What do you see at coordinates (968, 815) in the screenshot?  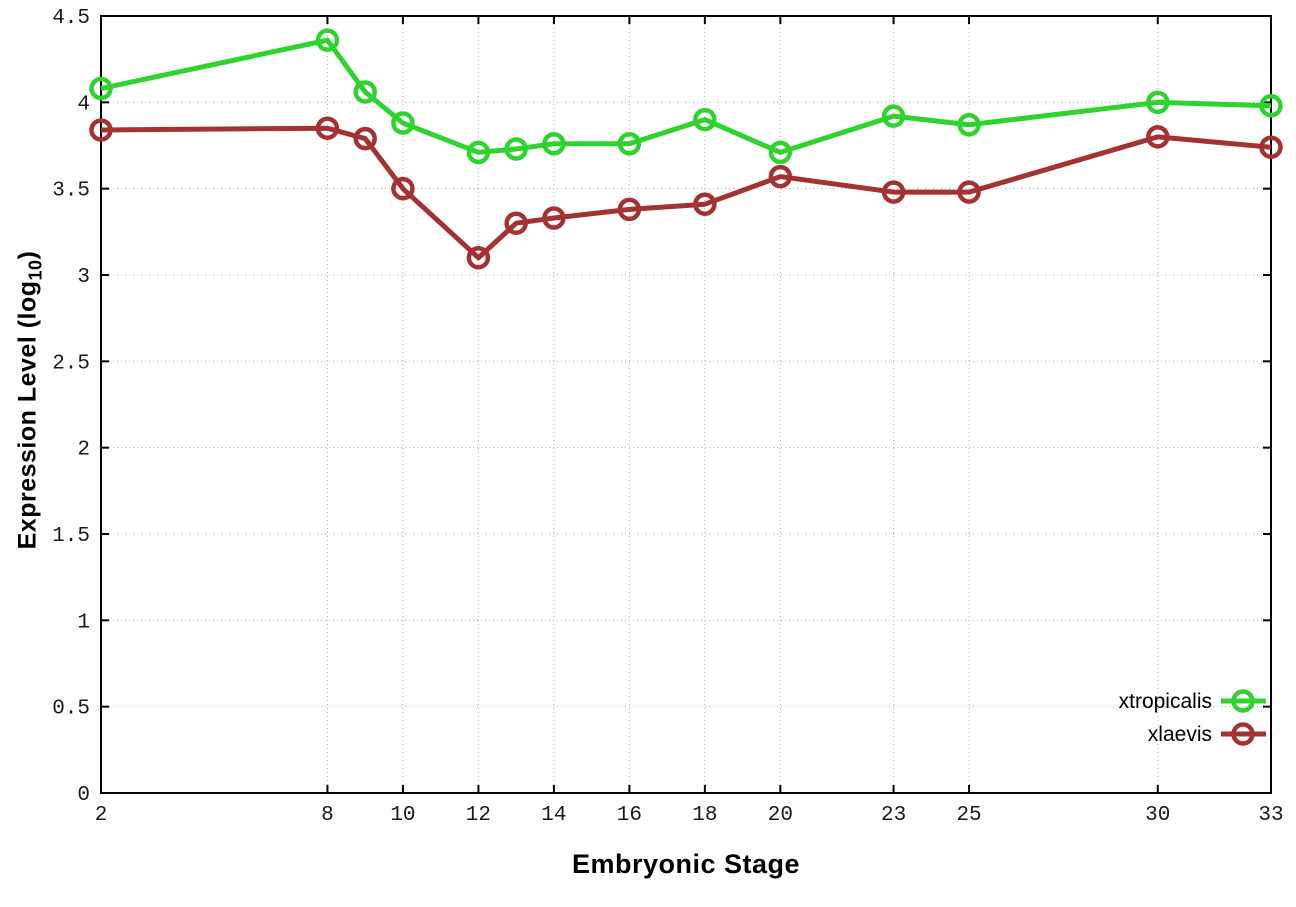 I see `x-tick-label: 25` at bounding box center [968, 815].